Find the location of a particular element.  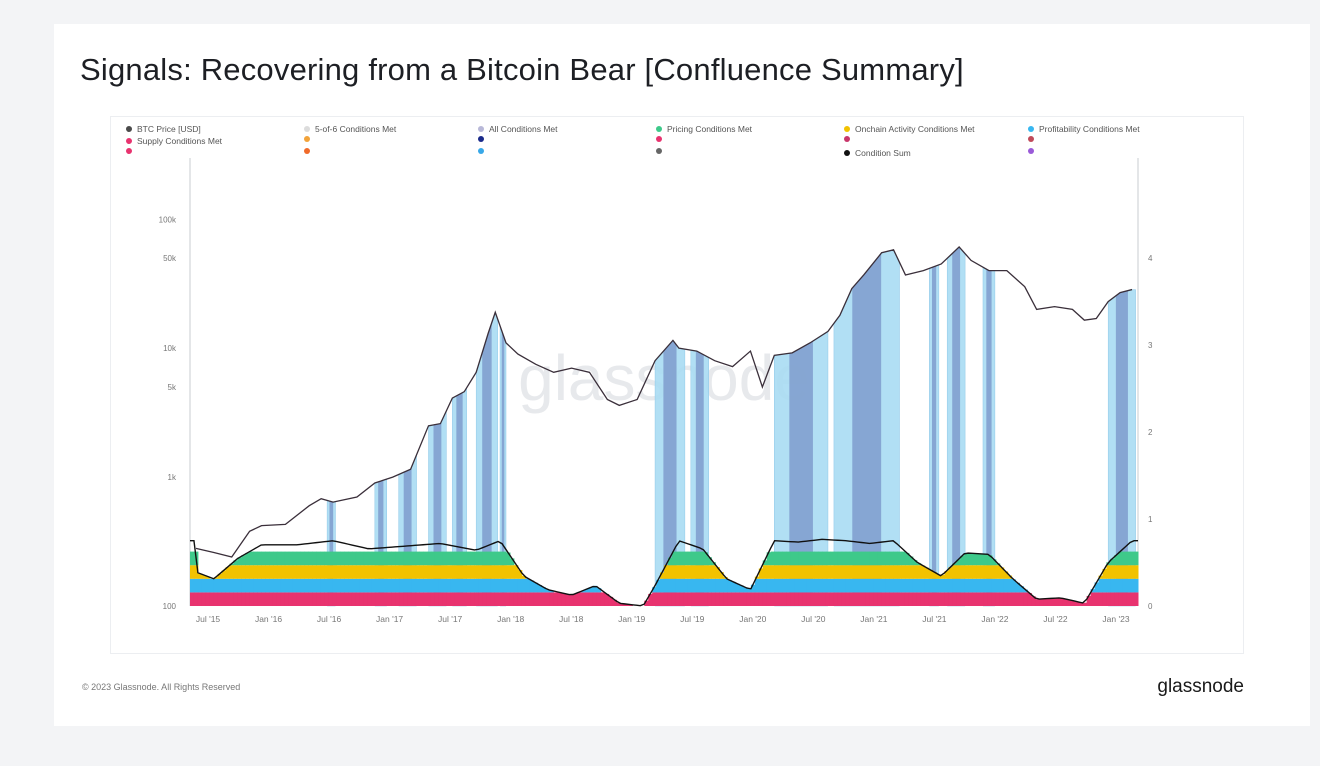

legend-item: Pricing Conditions Met is located at coordinates (704, 129).